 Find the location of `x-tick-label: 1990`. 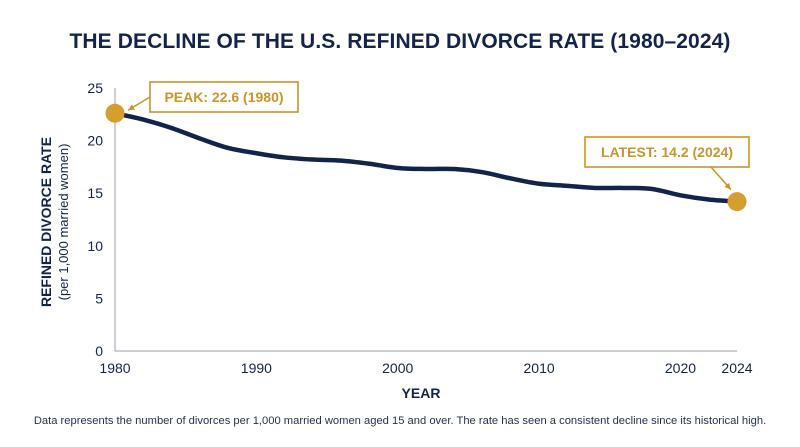

x-tick-label: 1990 is located at coordinates (256, 368).